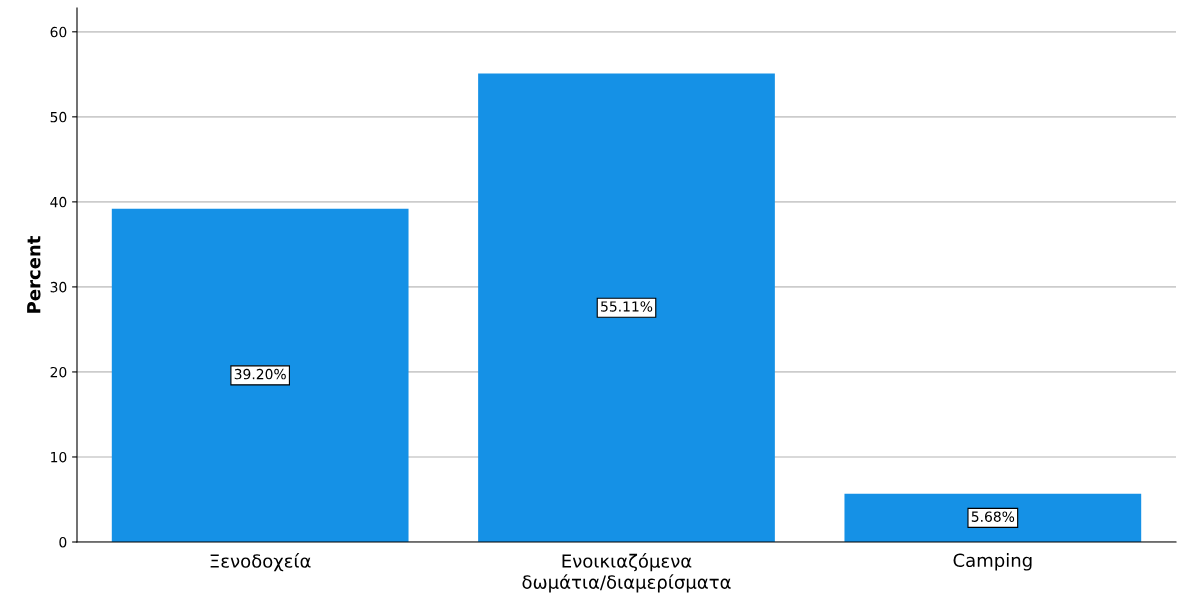 The image size is (1178, 603). Describe the element at coordinates (58, 372) in the screenshot. I see `y-tick-label: 20` at that location.